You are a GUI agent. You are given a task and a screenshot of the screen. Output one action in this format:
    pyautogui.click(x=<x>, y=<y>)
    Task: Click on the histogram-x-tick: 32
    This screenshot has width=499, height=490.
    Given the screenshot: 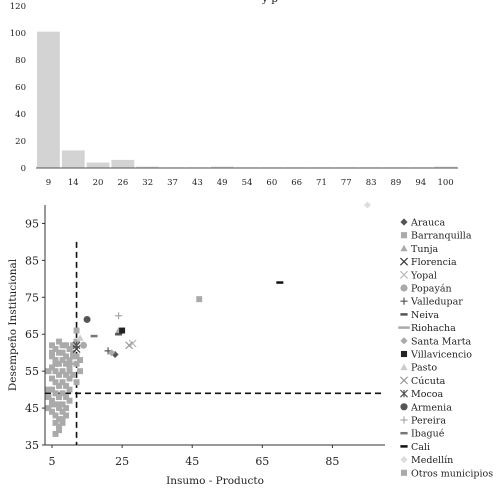 What is the action you would take?
    pyautogui.click(x=147, y=183)
    